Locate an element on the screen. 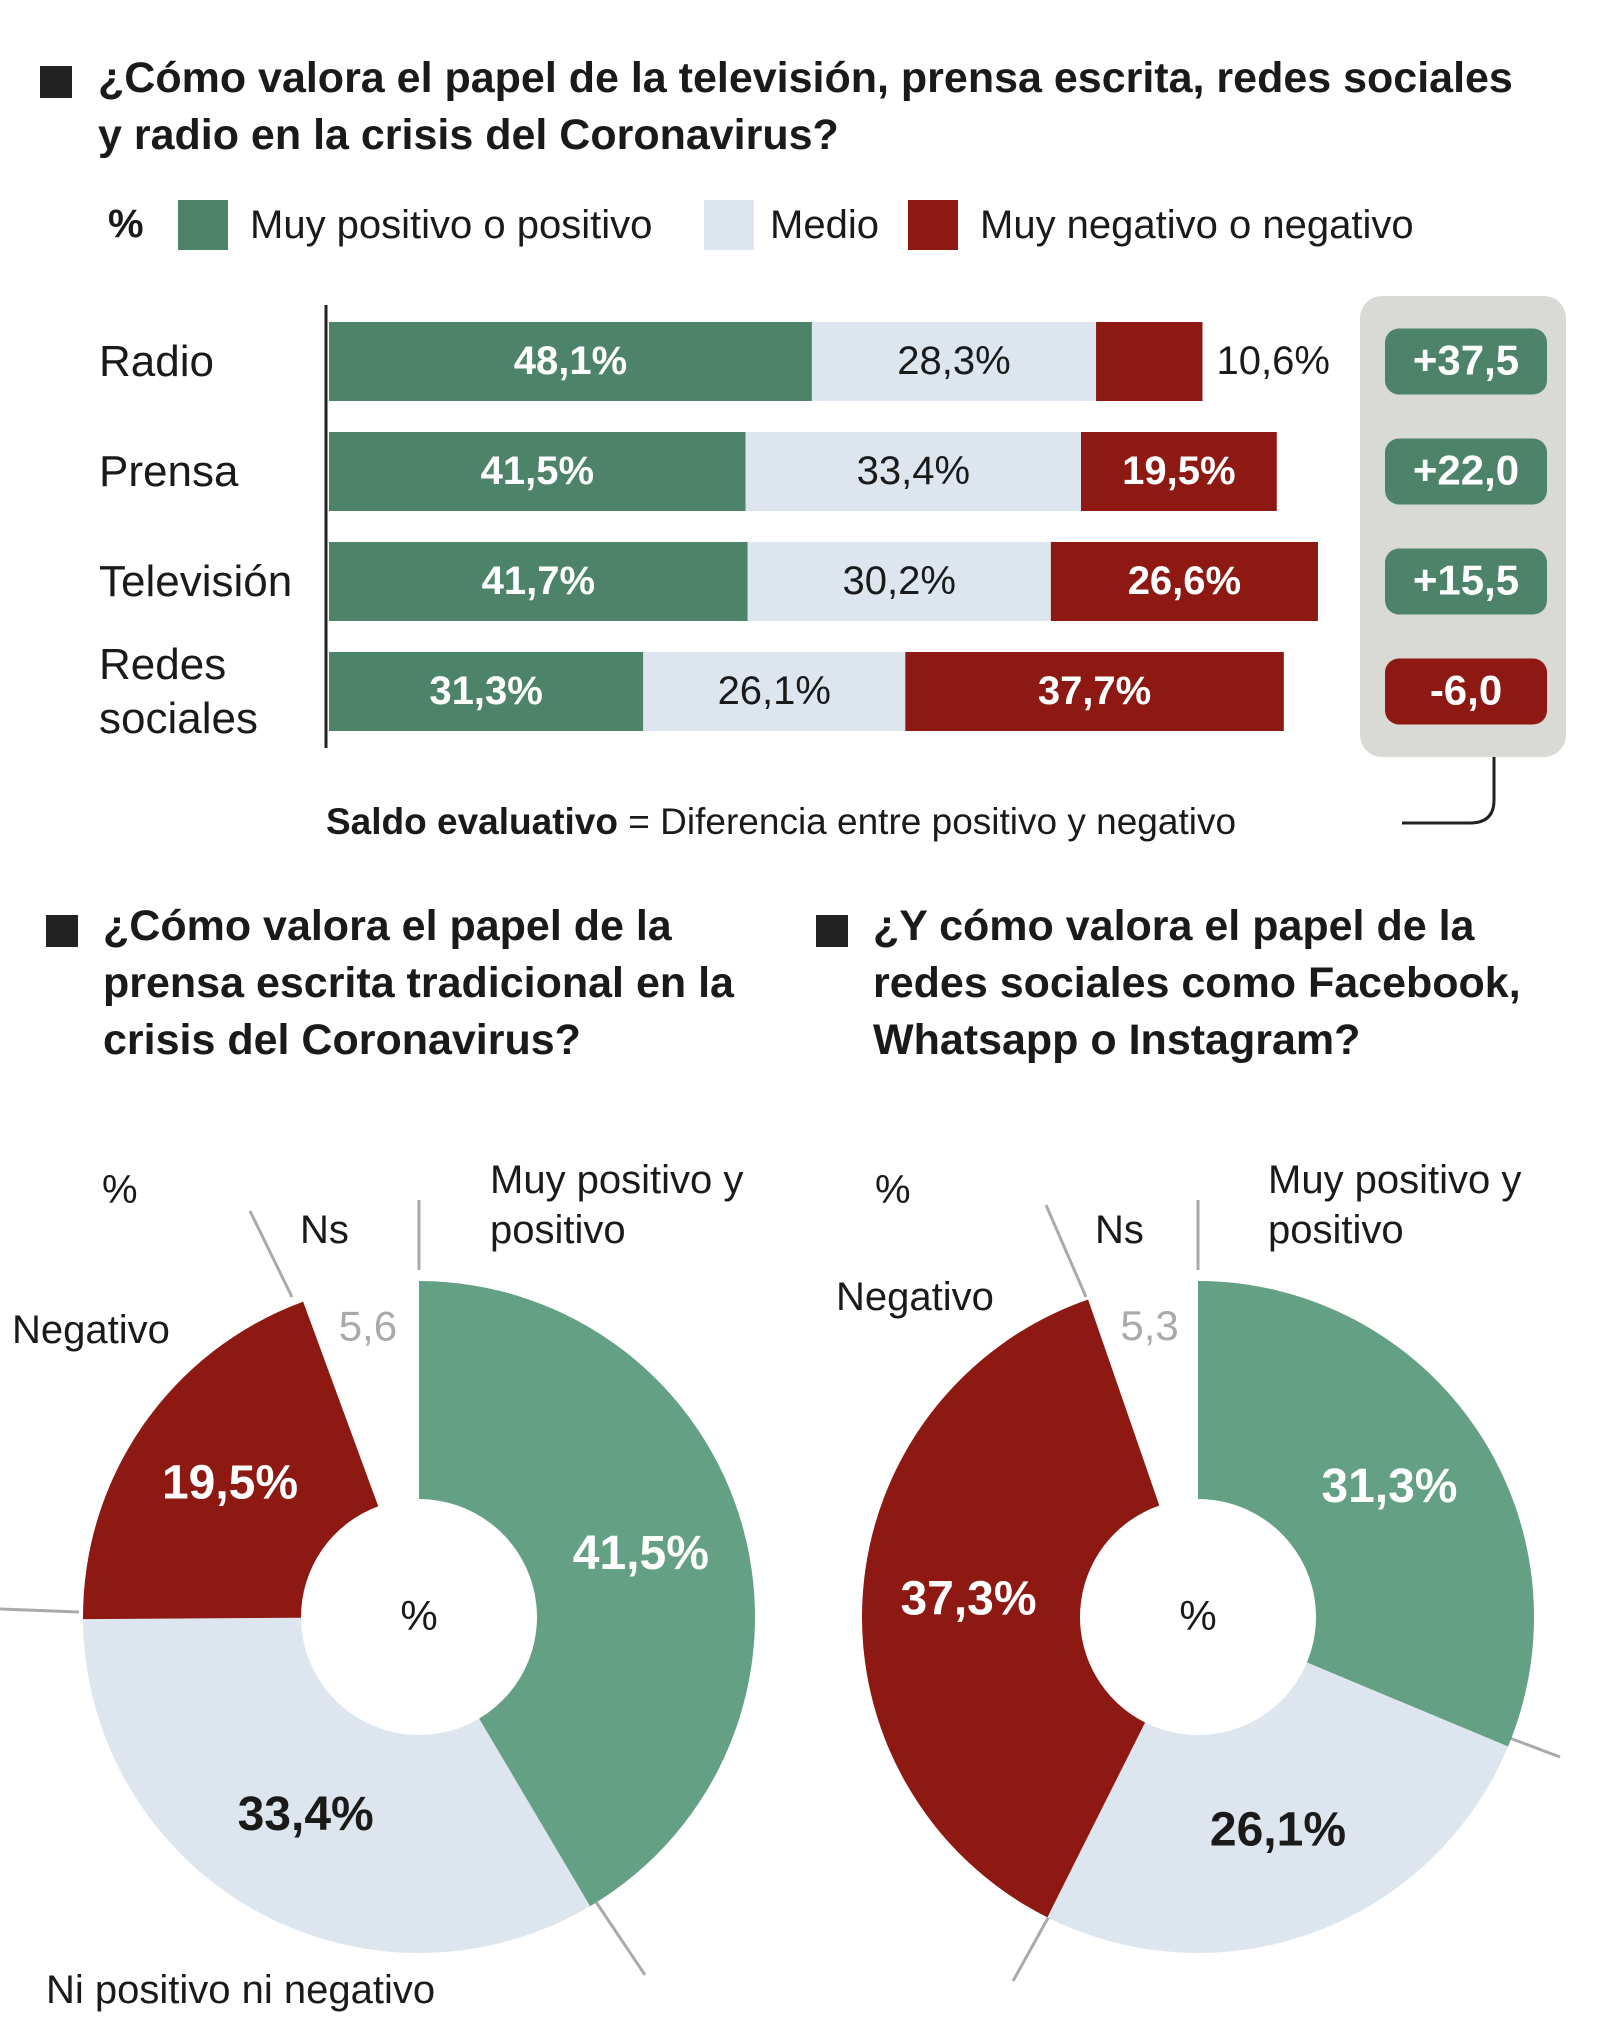  balance-label: +37,5 is located at coordinates (1466, 360).